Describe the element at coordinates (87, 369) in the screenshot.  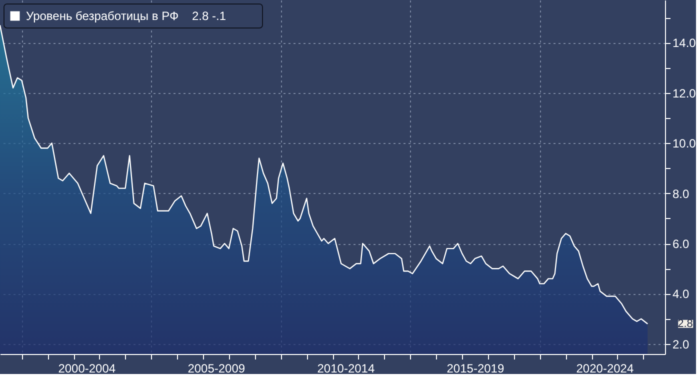
I see `x-tick-label: 2000-2004` at that location.